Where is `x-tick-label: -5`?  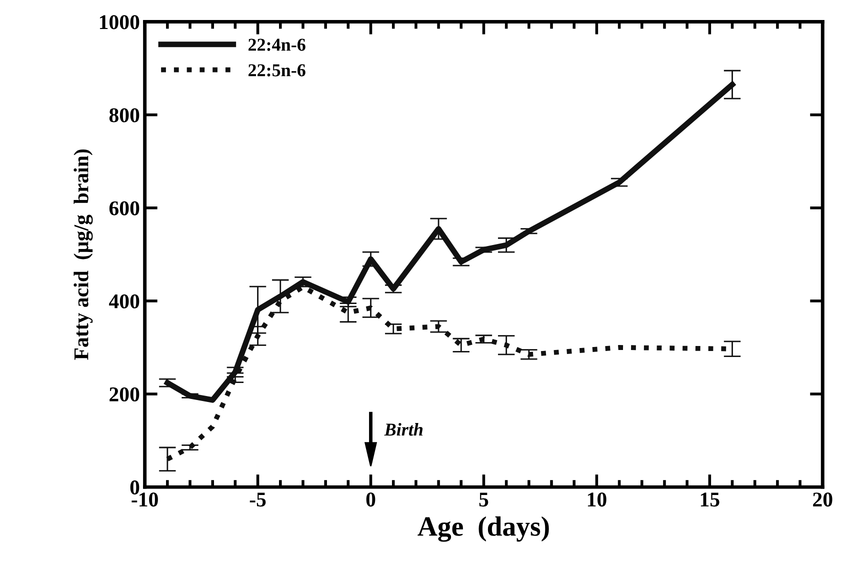 x-tick-label: -5 is located at coordinates (258, 499).